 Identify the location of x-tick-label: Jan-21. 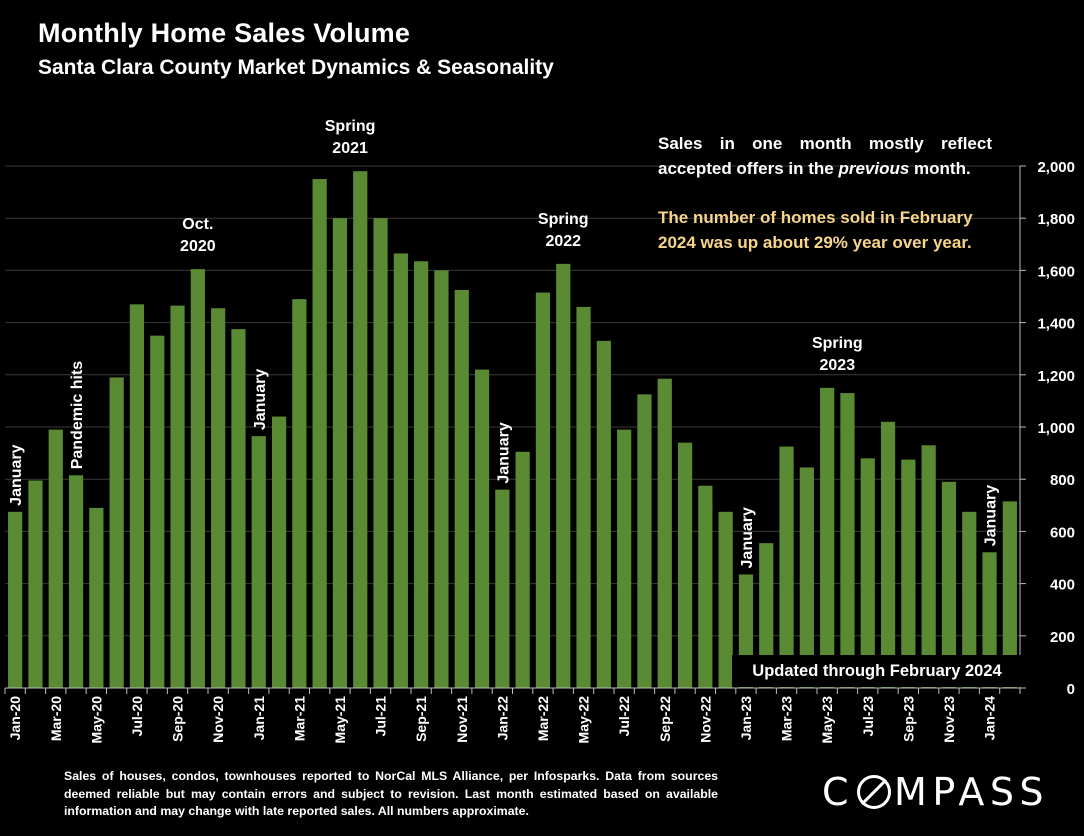
(259, 718).